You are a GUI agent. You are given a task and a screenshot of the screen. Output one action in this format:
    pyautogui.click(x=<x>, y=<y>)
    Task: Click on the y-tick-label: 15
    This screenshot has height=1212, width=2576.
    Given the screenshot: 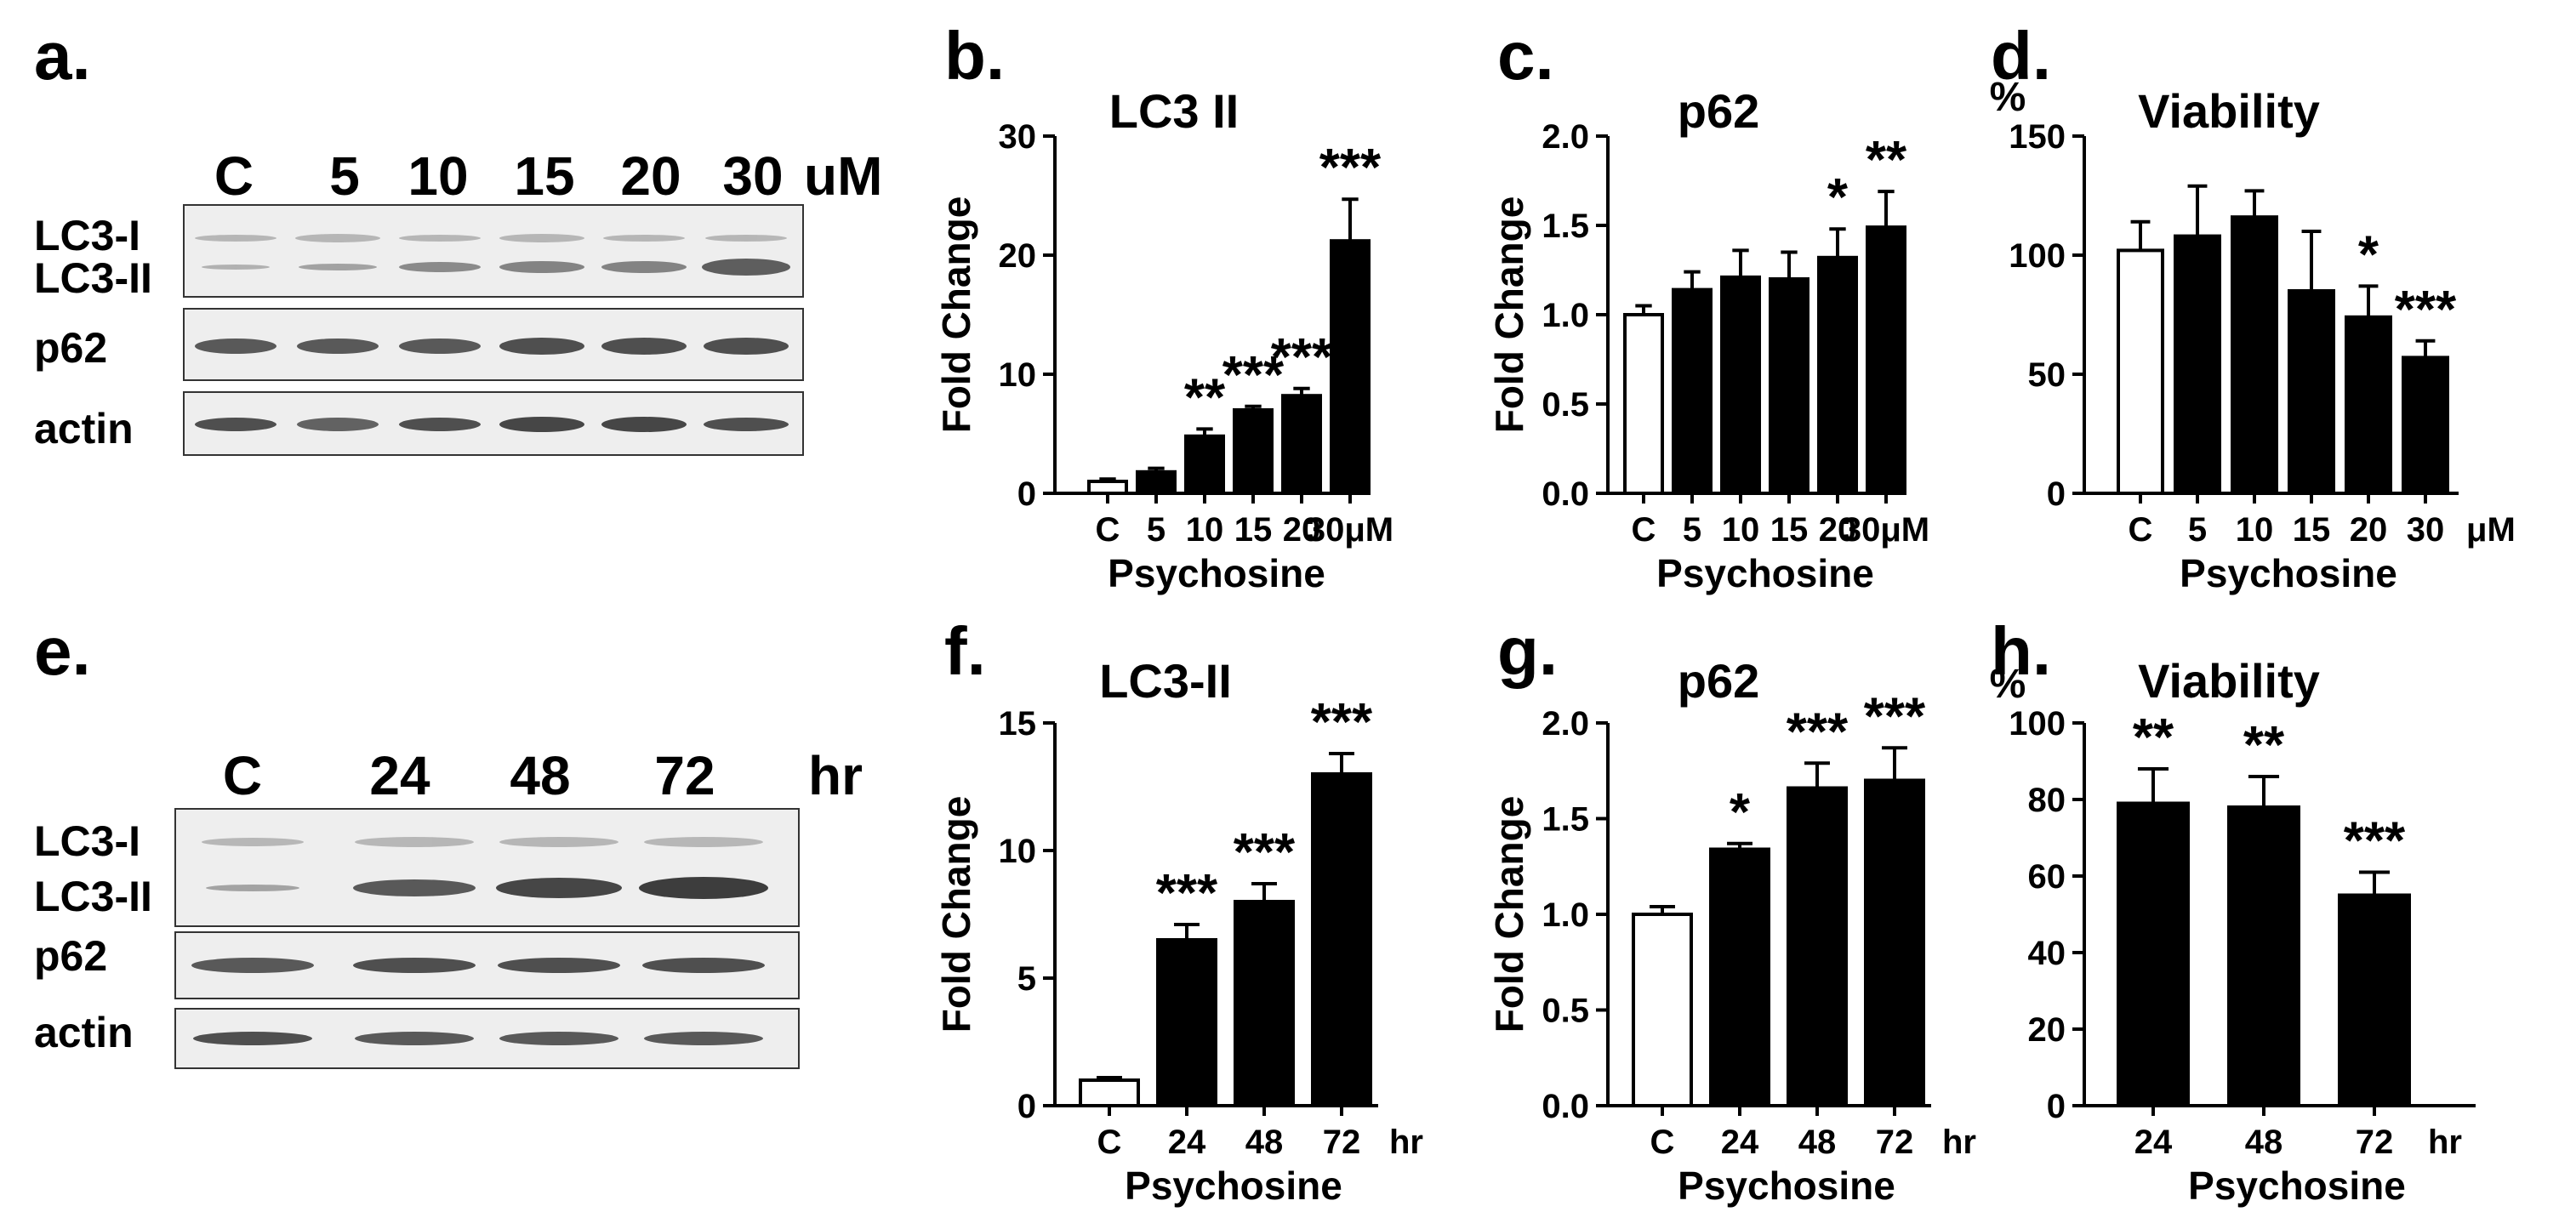 What is the action you would take?
    pyautogui.click(x=1018, y=724)
    